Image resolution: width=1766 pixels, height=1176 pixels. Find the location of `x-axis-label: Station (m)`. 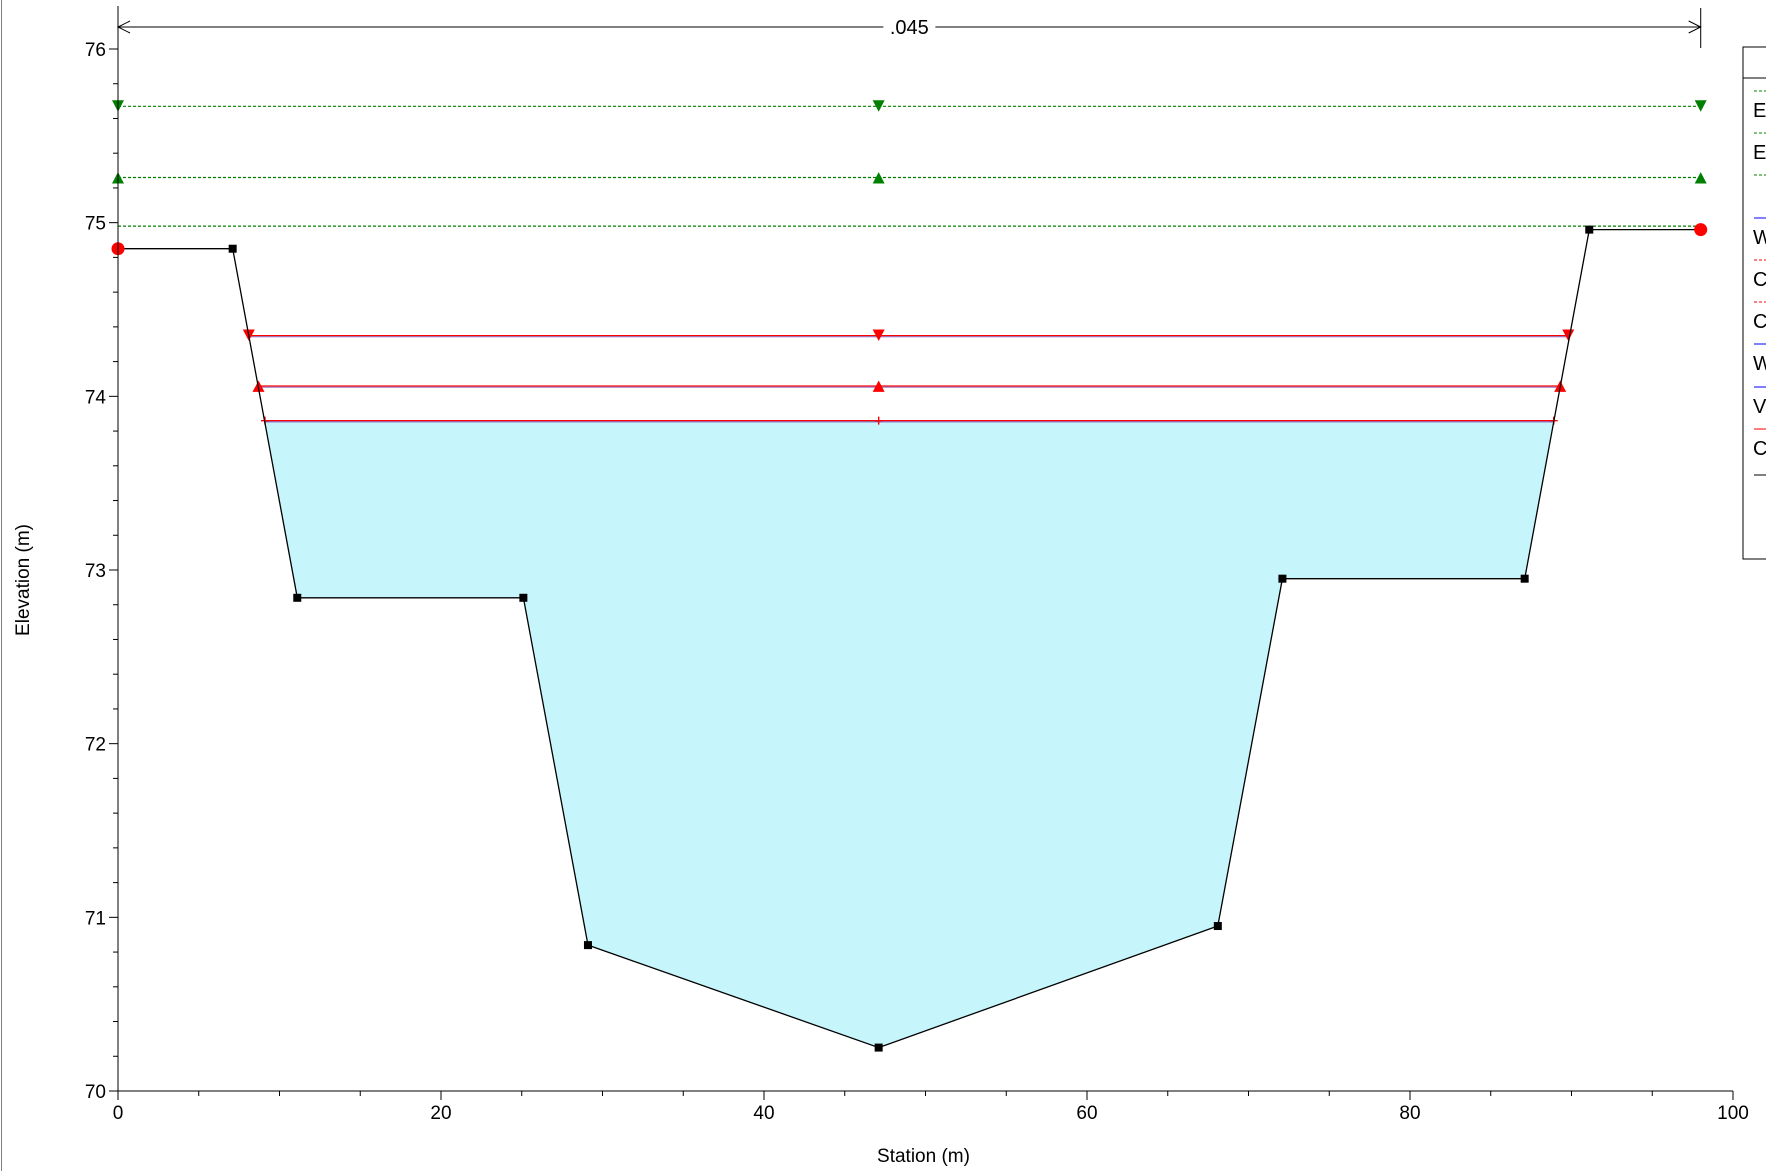

x-axis-label: Station (m) is located at coordinates (923, 1156).